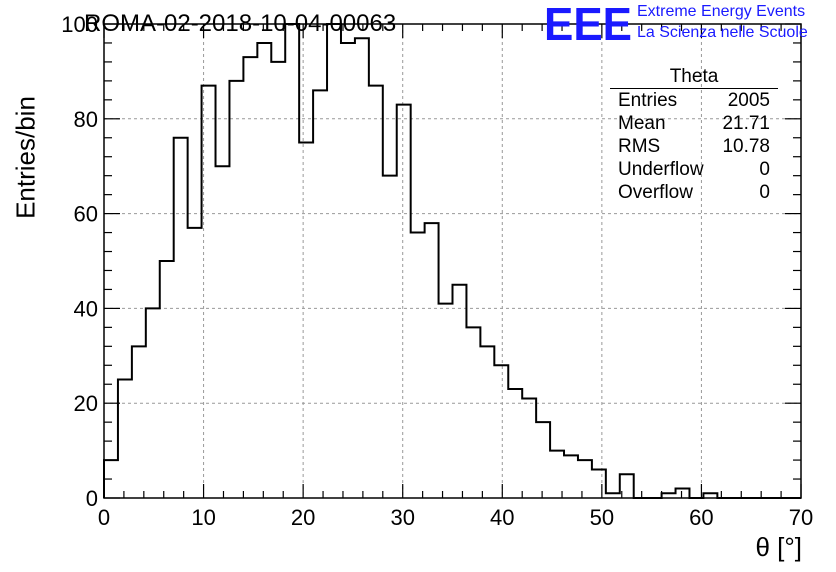 Image resolution: width=836 pixels, height=572 pixels. Describe the element at coordinates (694, 123) in the screenshot. I see `stats-row-mean: Mean 21.71` at that location.